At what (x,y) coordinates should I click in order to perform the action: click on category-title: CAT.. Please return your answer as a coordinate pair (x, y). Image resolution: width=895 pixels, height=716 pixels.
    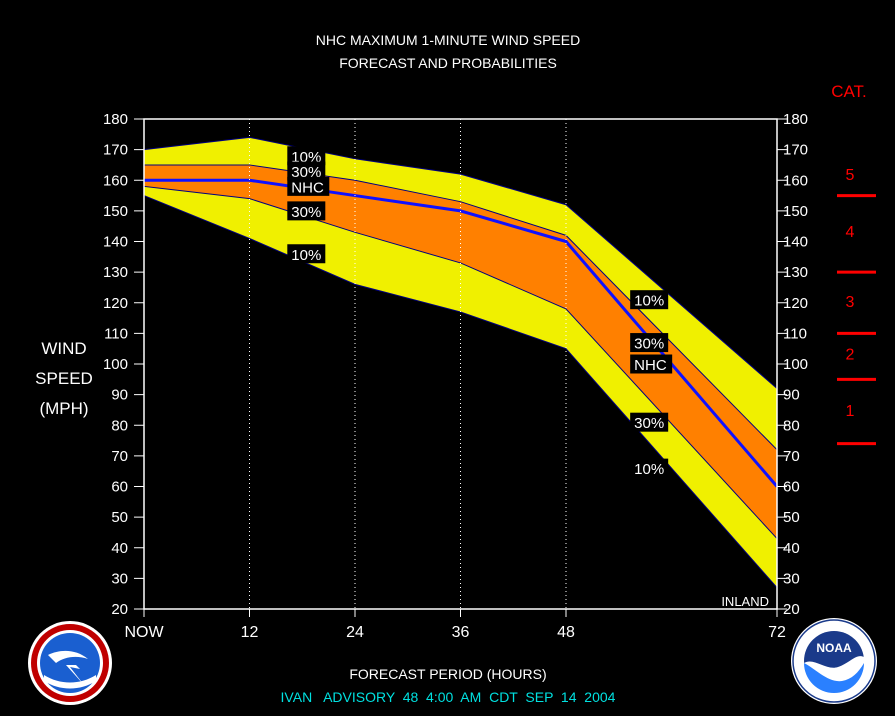
    Looking at the image, I should click on (849, 91).